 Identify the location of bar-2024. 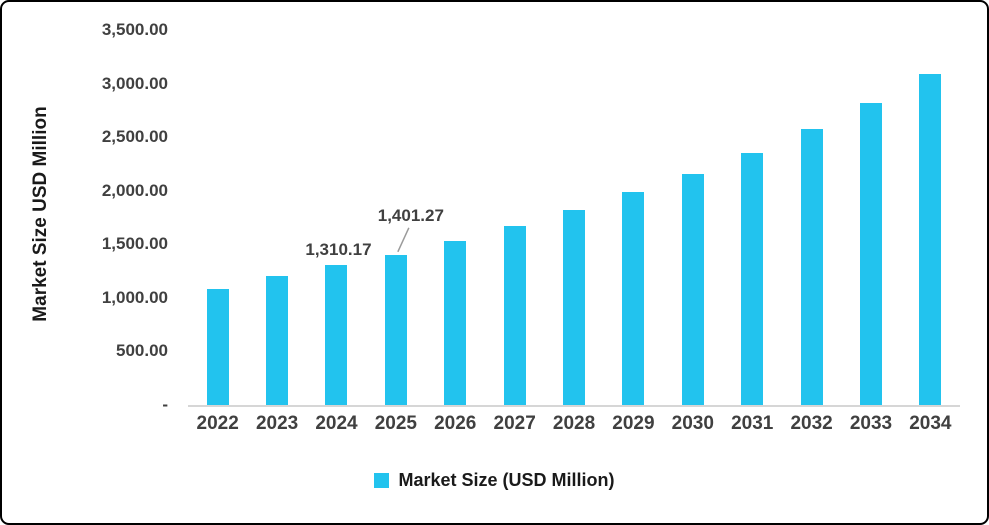
(336, 334).